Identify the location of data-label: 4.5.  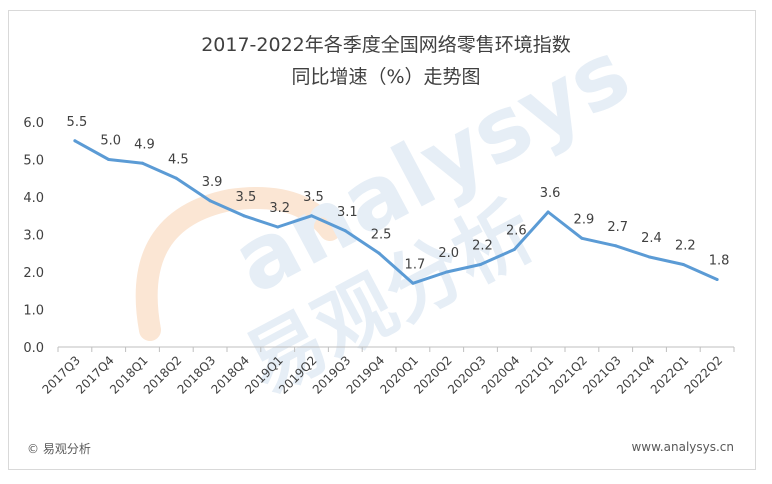
(178, 159).